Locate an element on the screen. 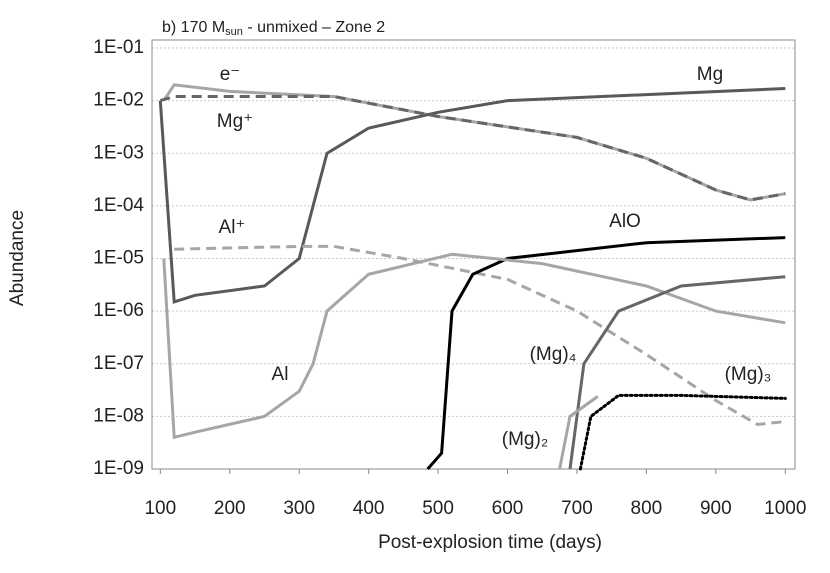  y-tick-label: 1E-02 is located at coordinates (118, 100).